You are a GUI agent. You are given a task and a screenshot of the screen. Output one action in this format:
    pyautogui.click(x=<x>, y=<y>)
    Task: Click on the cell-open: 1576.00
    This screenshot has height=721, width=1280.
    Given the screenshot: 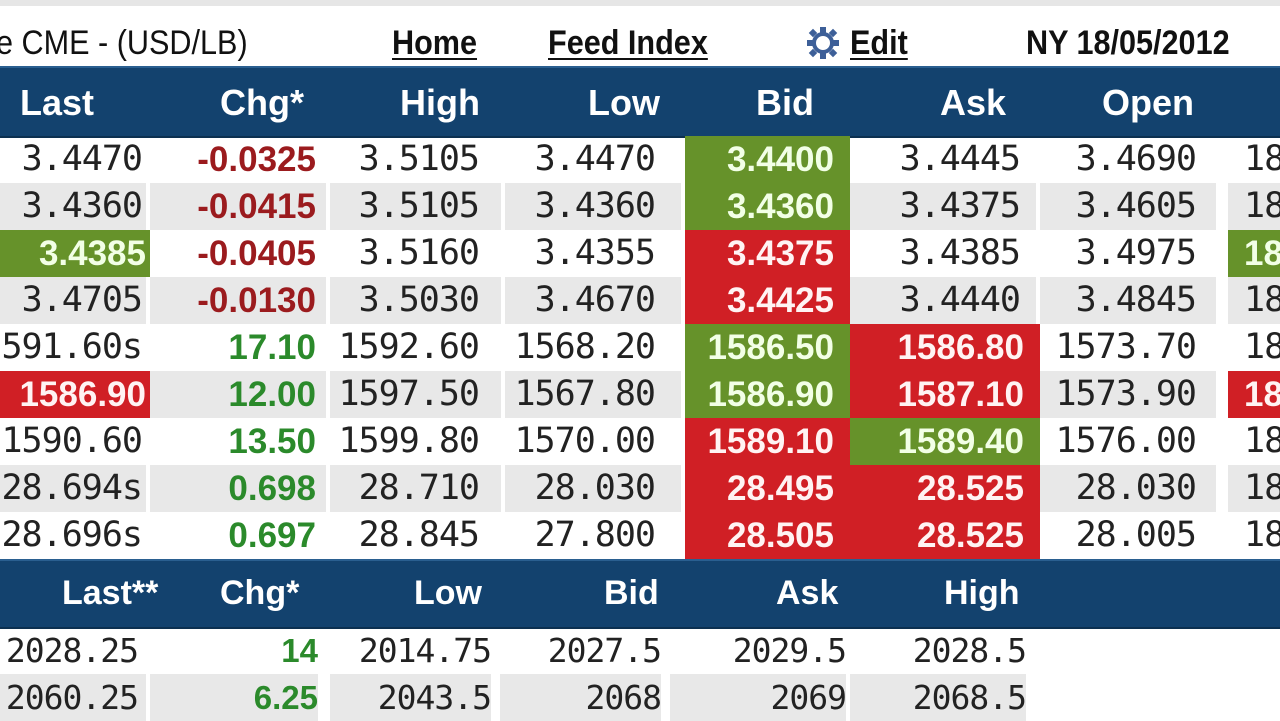 What is the action you would take?
    pyautogui.click(x=1126, y=441)
    